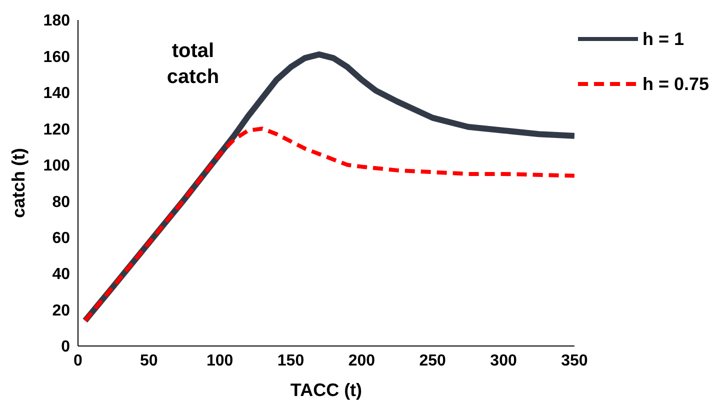 The width and height of the screenshot is (727, 414). Describe the element at coordinates (61, 275) in the screenshot. I see `y-tick-label: 40` at that location.